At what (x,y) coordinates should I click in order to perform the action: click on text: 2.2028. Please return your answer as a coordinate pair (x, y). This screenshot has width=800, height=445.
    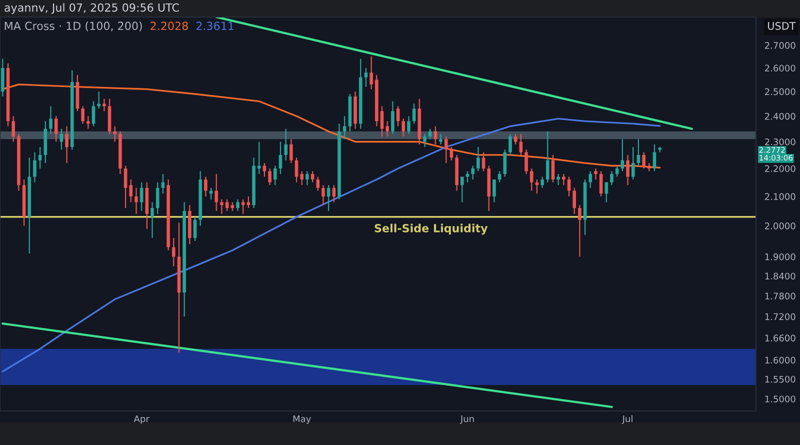
    Looking at the image, I should click on (169, 26).